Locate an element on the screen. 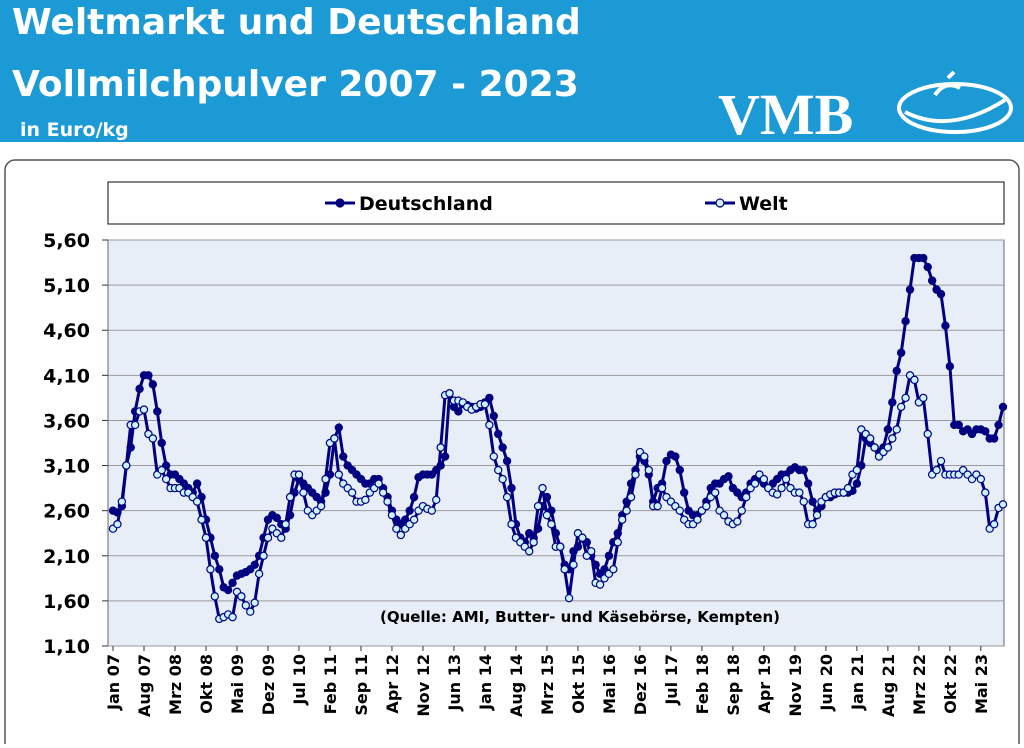 The width and height of the screenshot is (1024, 748). x-tick-label: Mrz 15 is located at coordinates (547, 684).